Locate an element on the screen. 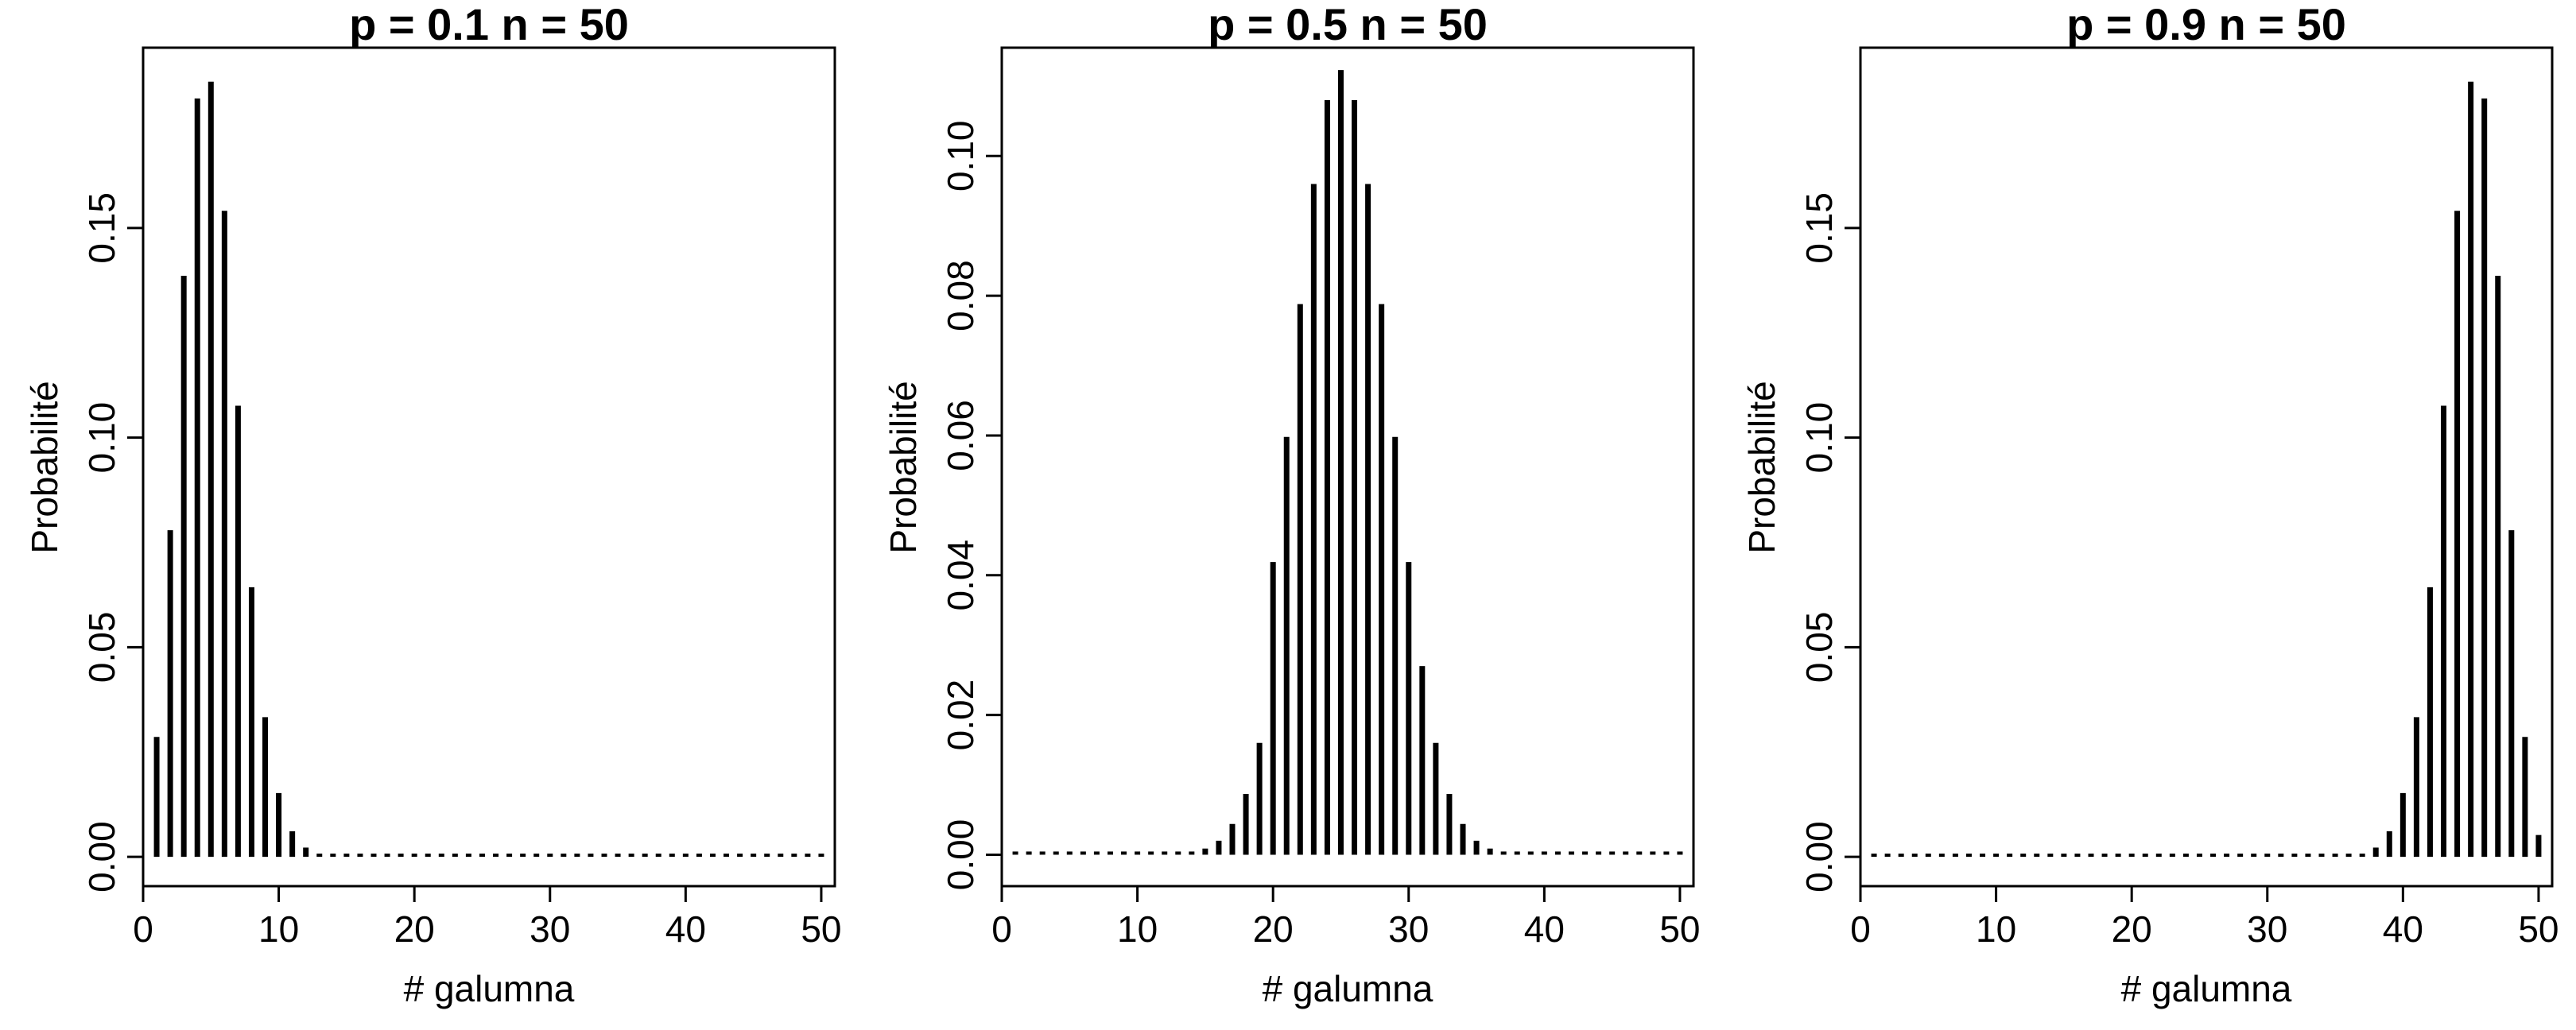  y-tick-label: 0.02 is located at coordinates (961, 715).